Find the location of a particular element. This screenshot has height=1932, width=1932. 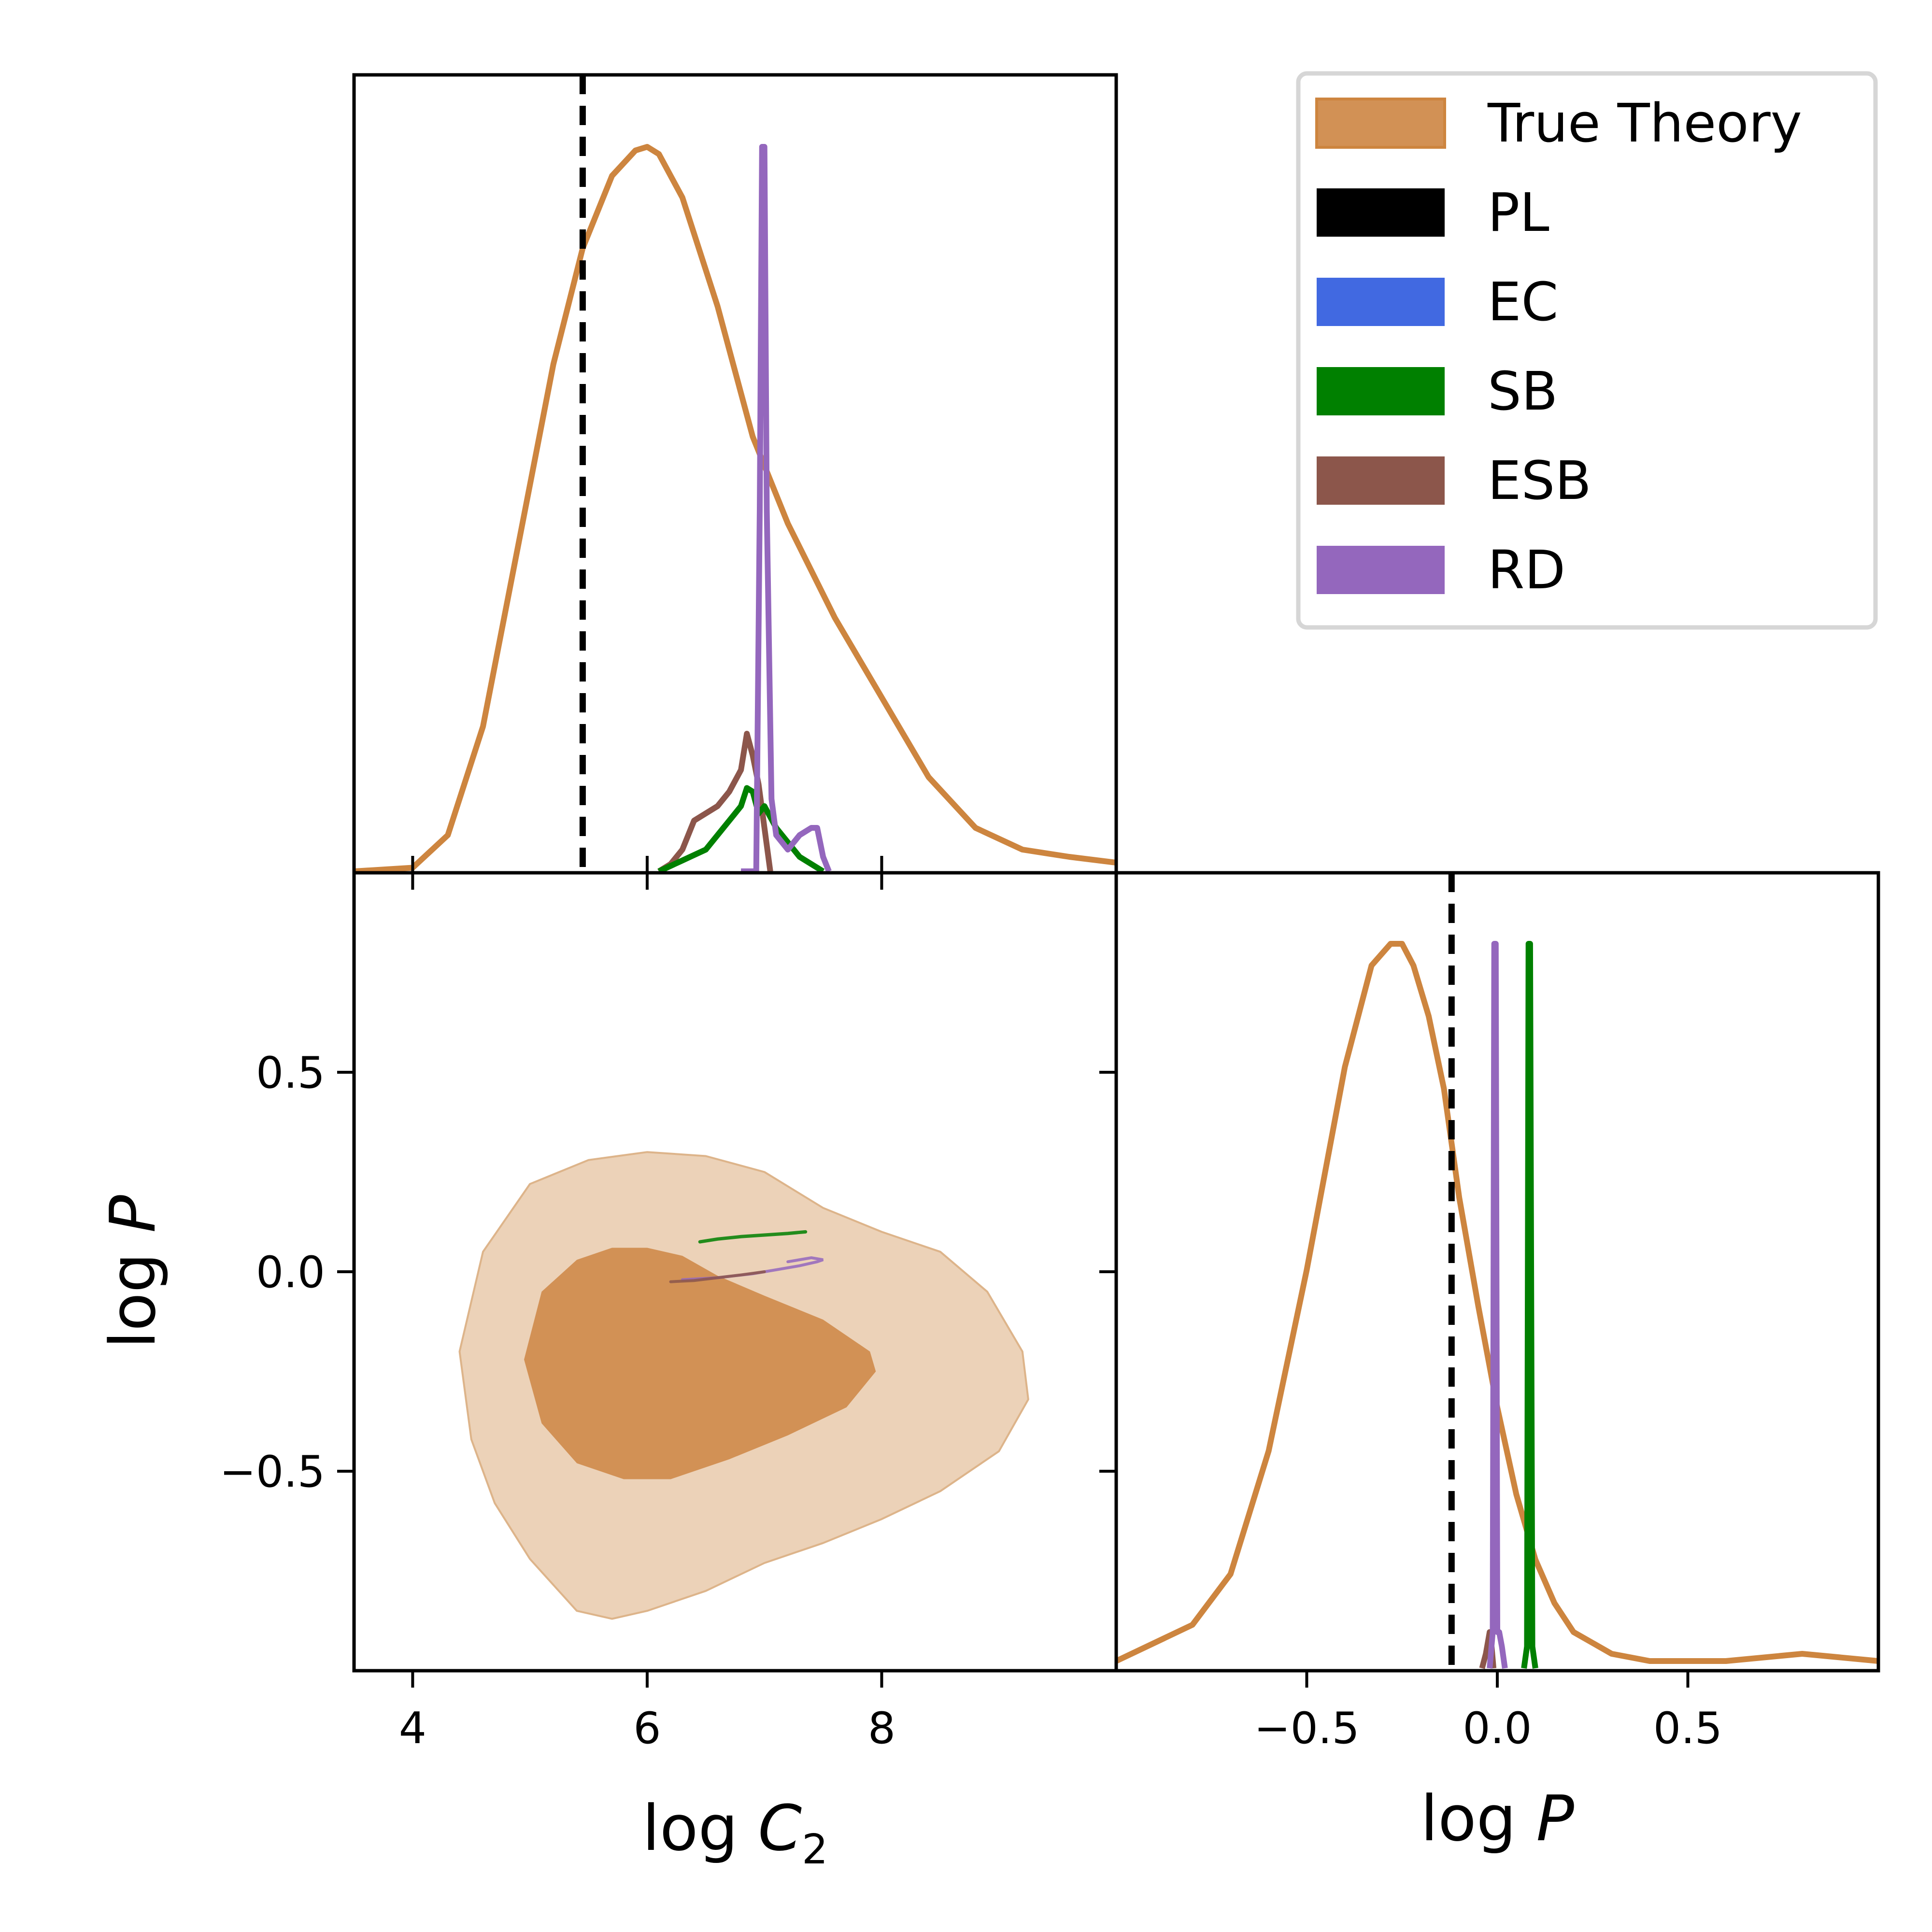

legend-label-true-theory: True Theory is located at coordinates (1644, 123).